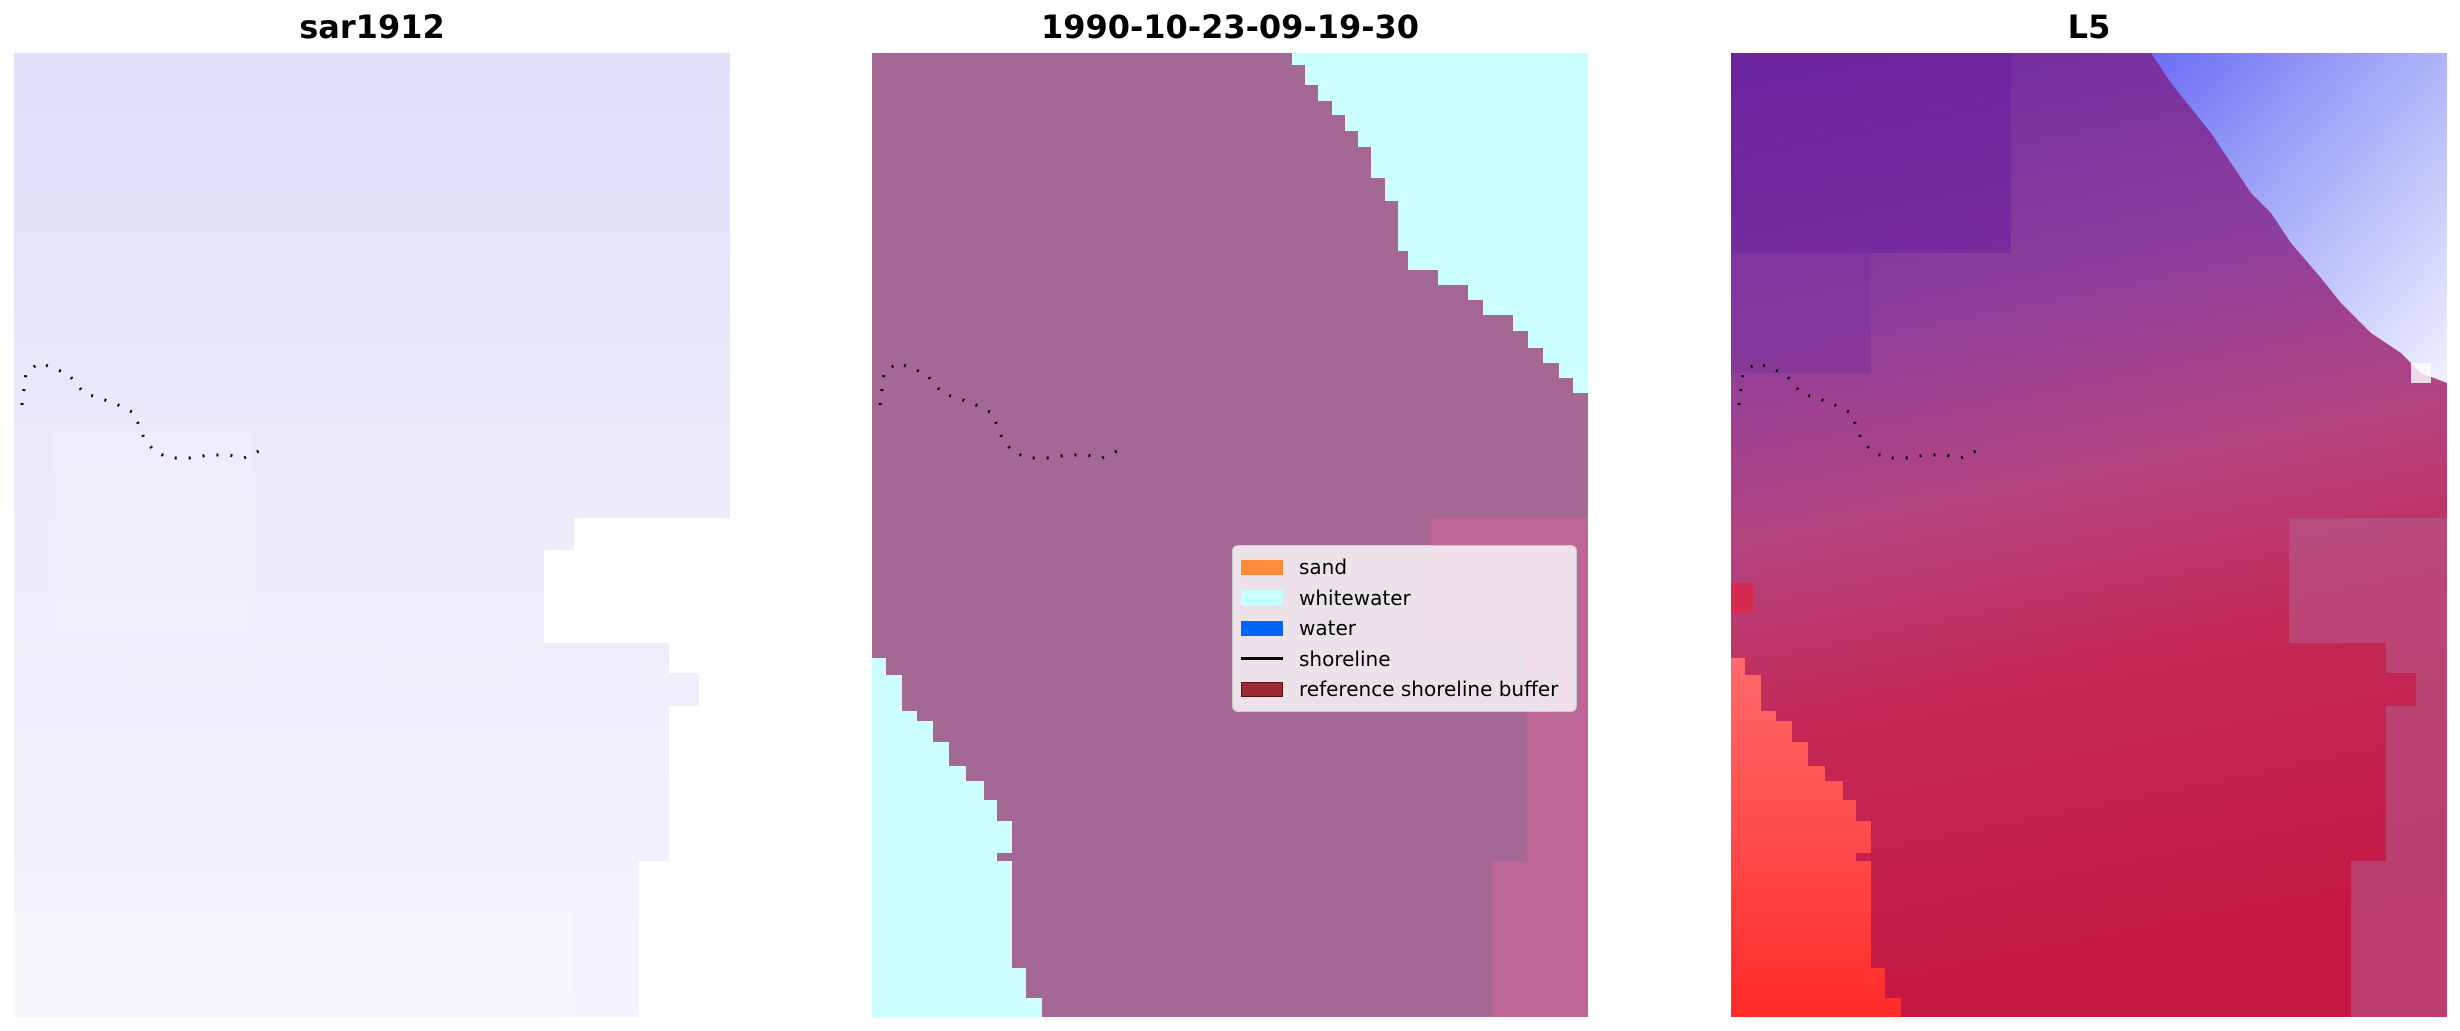  I want to click on legend-item-water: water, so click(1404, 628).